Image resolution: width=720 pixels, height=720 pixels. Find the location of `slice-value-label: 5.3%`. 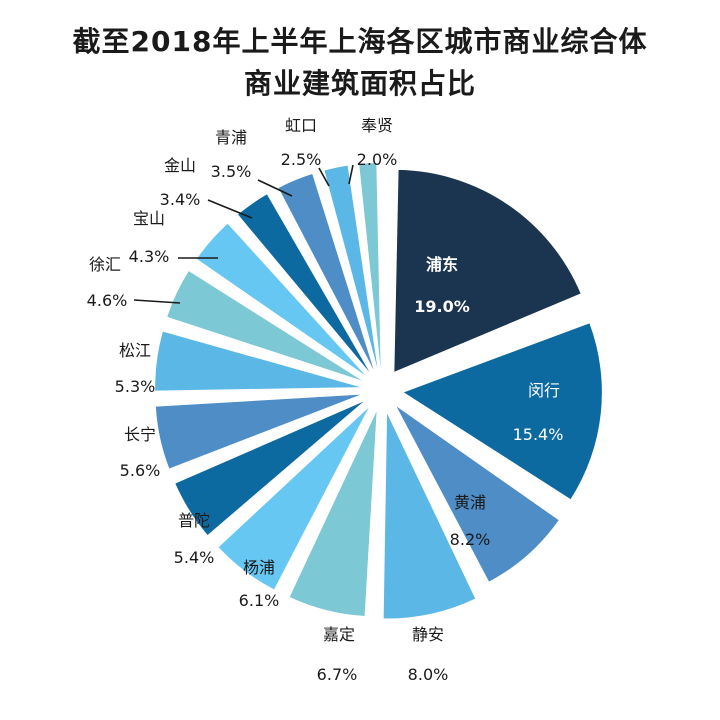

slice-value-label: 5.3% is located at coordinates (135, 386).